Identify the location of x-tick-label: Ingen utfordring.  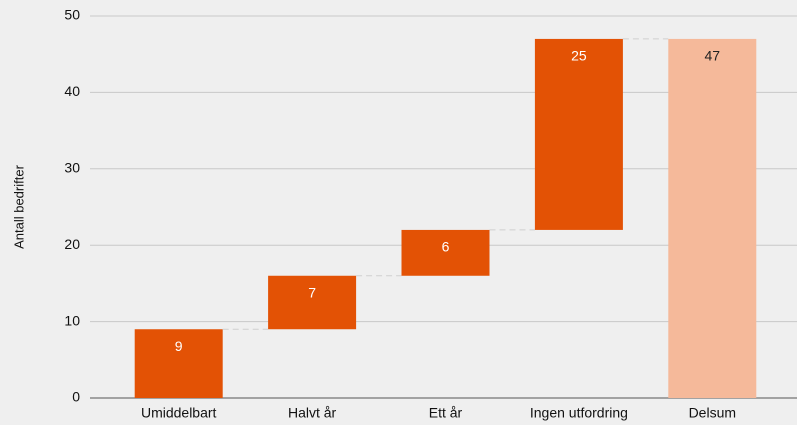
(579, 413).